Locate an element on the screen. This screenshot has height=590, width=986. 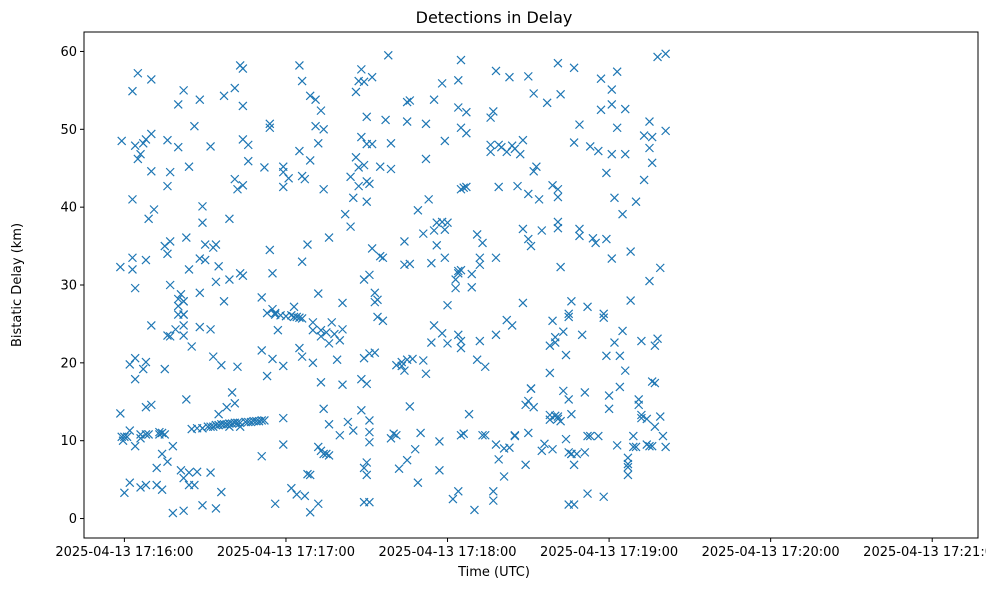
x-tick-label: 2025-04-13 17:18:00 is located at coordinates (447, 552).